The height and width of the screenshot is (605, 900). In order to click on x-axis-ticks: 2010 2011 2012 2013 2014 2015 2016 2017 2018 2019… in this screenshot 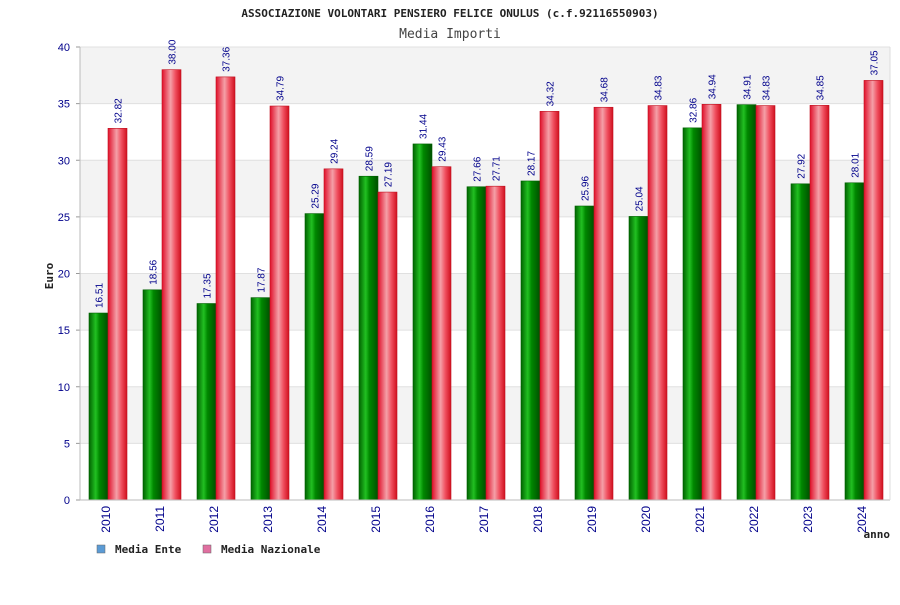, I will do `click(484, 519)`.